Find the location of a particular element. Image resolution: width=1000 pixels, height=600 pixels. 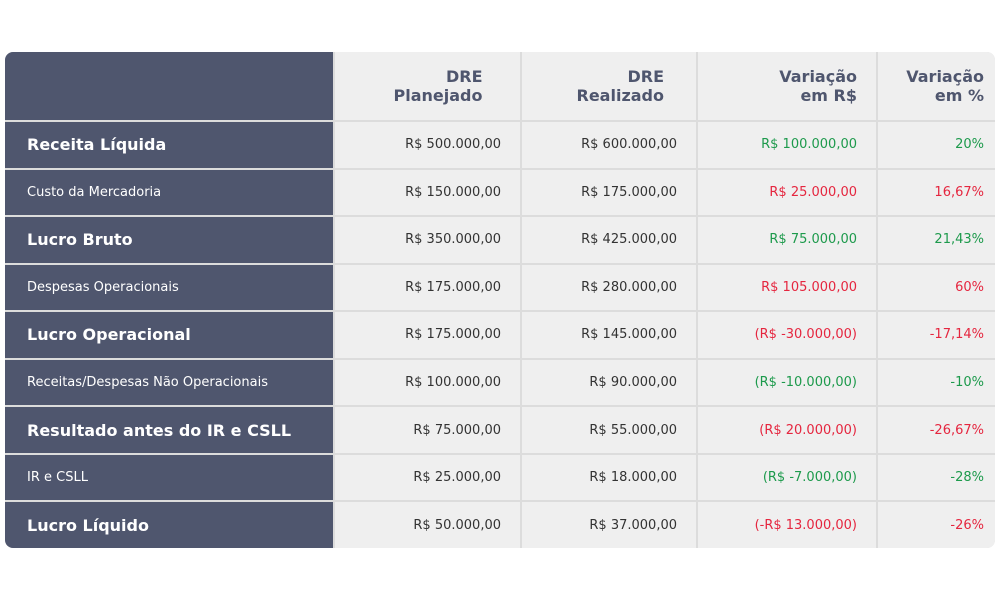

cell-text: R$ 600.000,00 is located at coordinates (629, 145).